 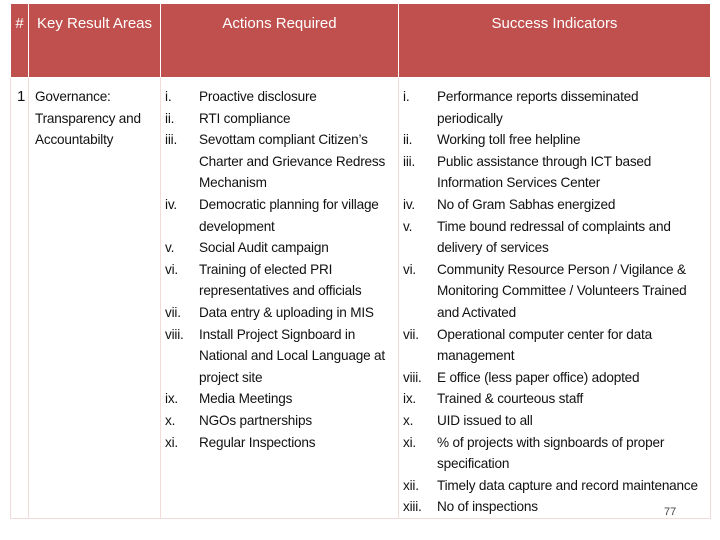 I want to click on list-item: xi. Regular Inspections, so click(x=279, y=443).